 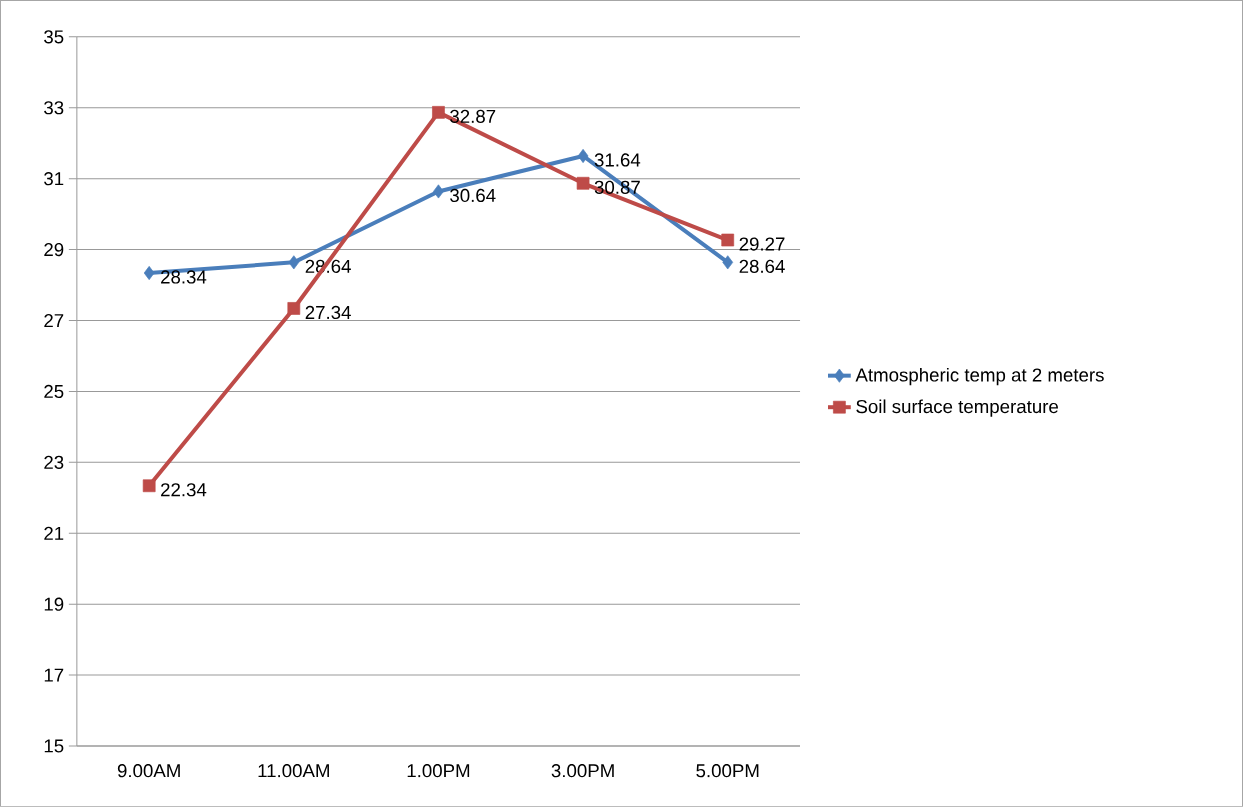 What do you see at coordinates (148, 771) in the screenshot?
I see `x-tick-label: 9.00AM` at bounding box center [148, 771].